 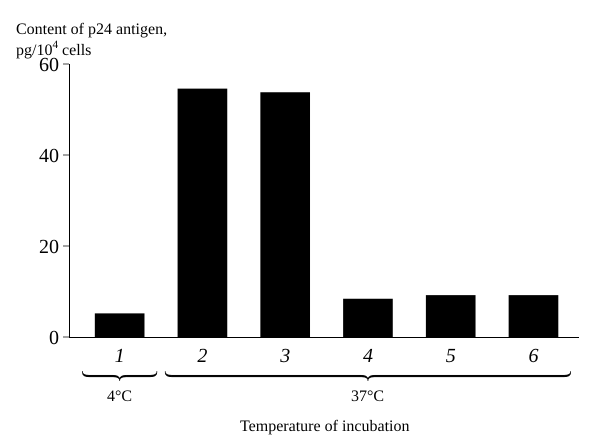 What do you see at coordinates (49, 156) in the screenshot?
I see `y-tick-label: 40` at bounding box center [49, 156].